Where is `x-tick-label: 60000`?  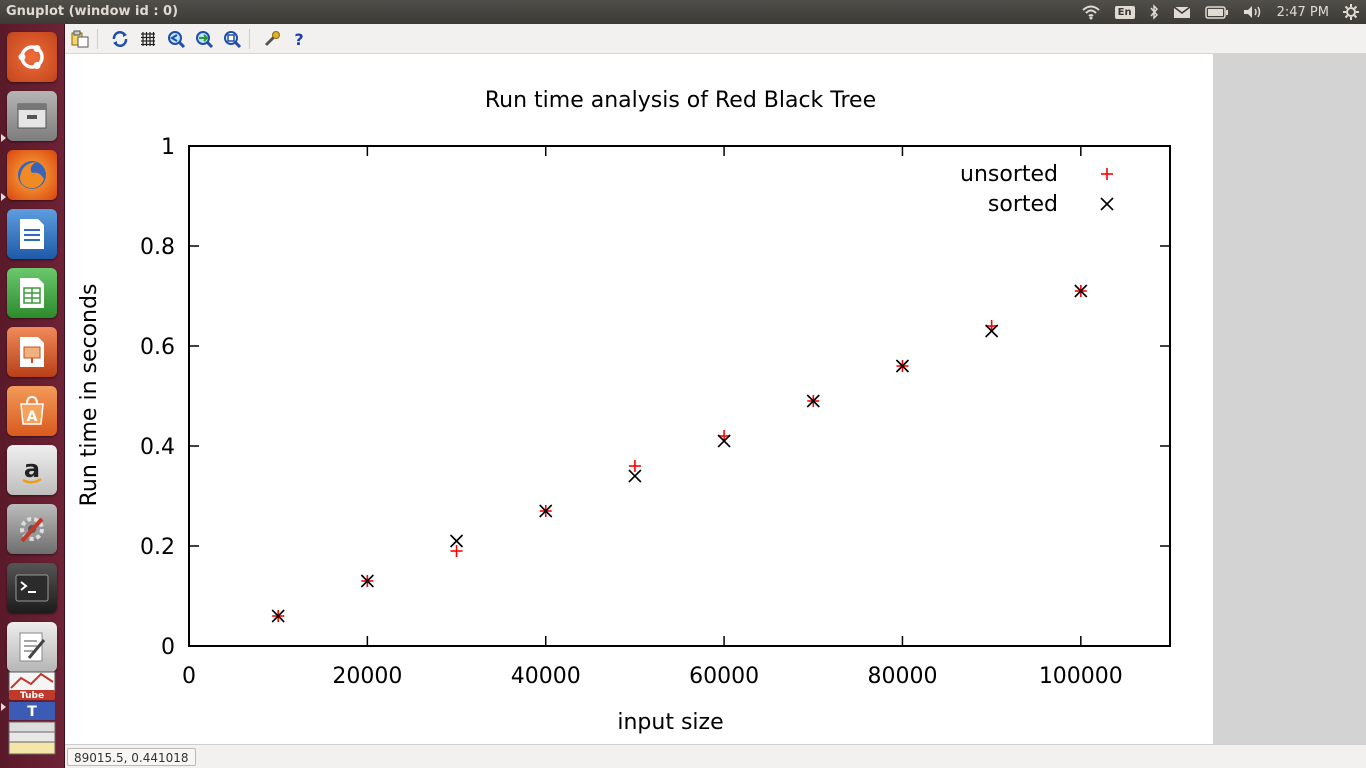
x-tick-label: 60000 is located at coordinates (724, 676).